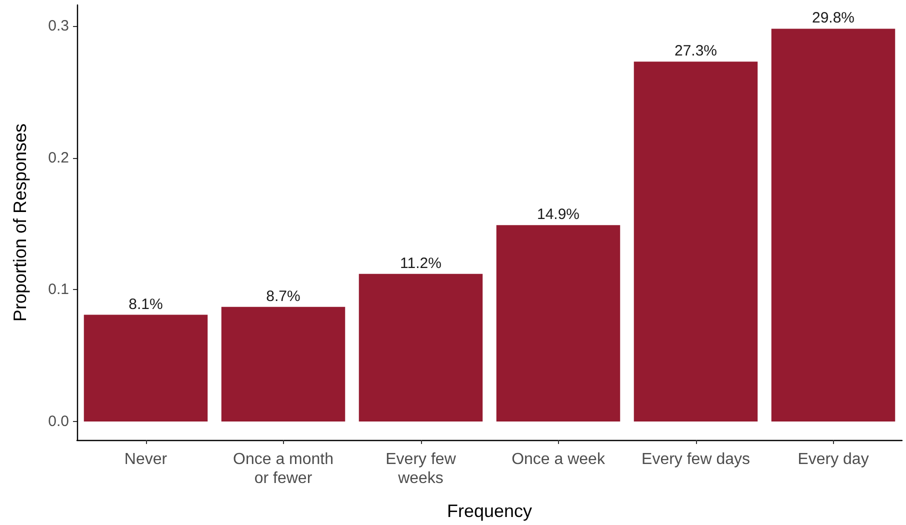  Describe the element at coordinates (696, 51) in the screenshot. I see `data-label: 27.3%` at that location.